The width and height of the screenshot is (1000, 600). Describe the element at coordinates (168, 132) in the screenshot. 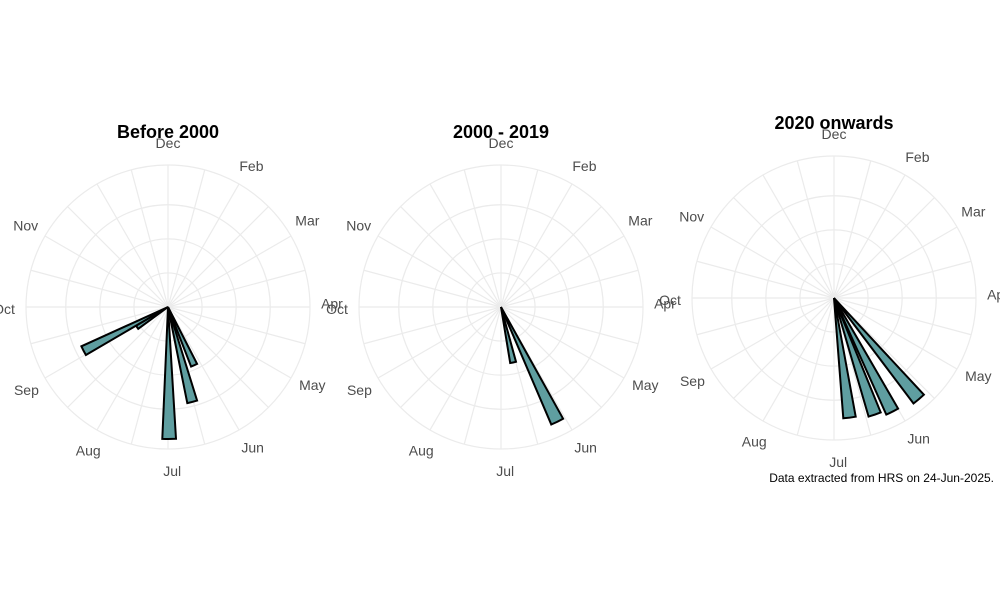

I see `panel-title: Before 2000` at that location.